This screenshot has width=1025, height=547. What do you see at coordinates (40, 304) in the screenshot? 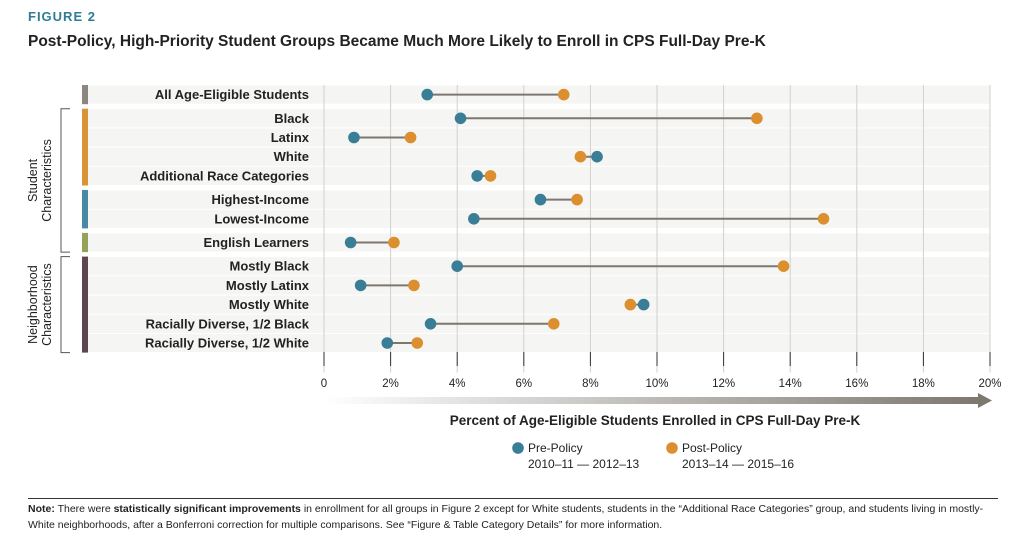
I see `group-label: NeighborhoodCharacteristics` at bounding box center [40, 304].